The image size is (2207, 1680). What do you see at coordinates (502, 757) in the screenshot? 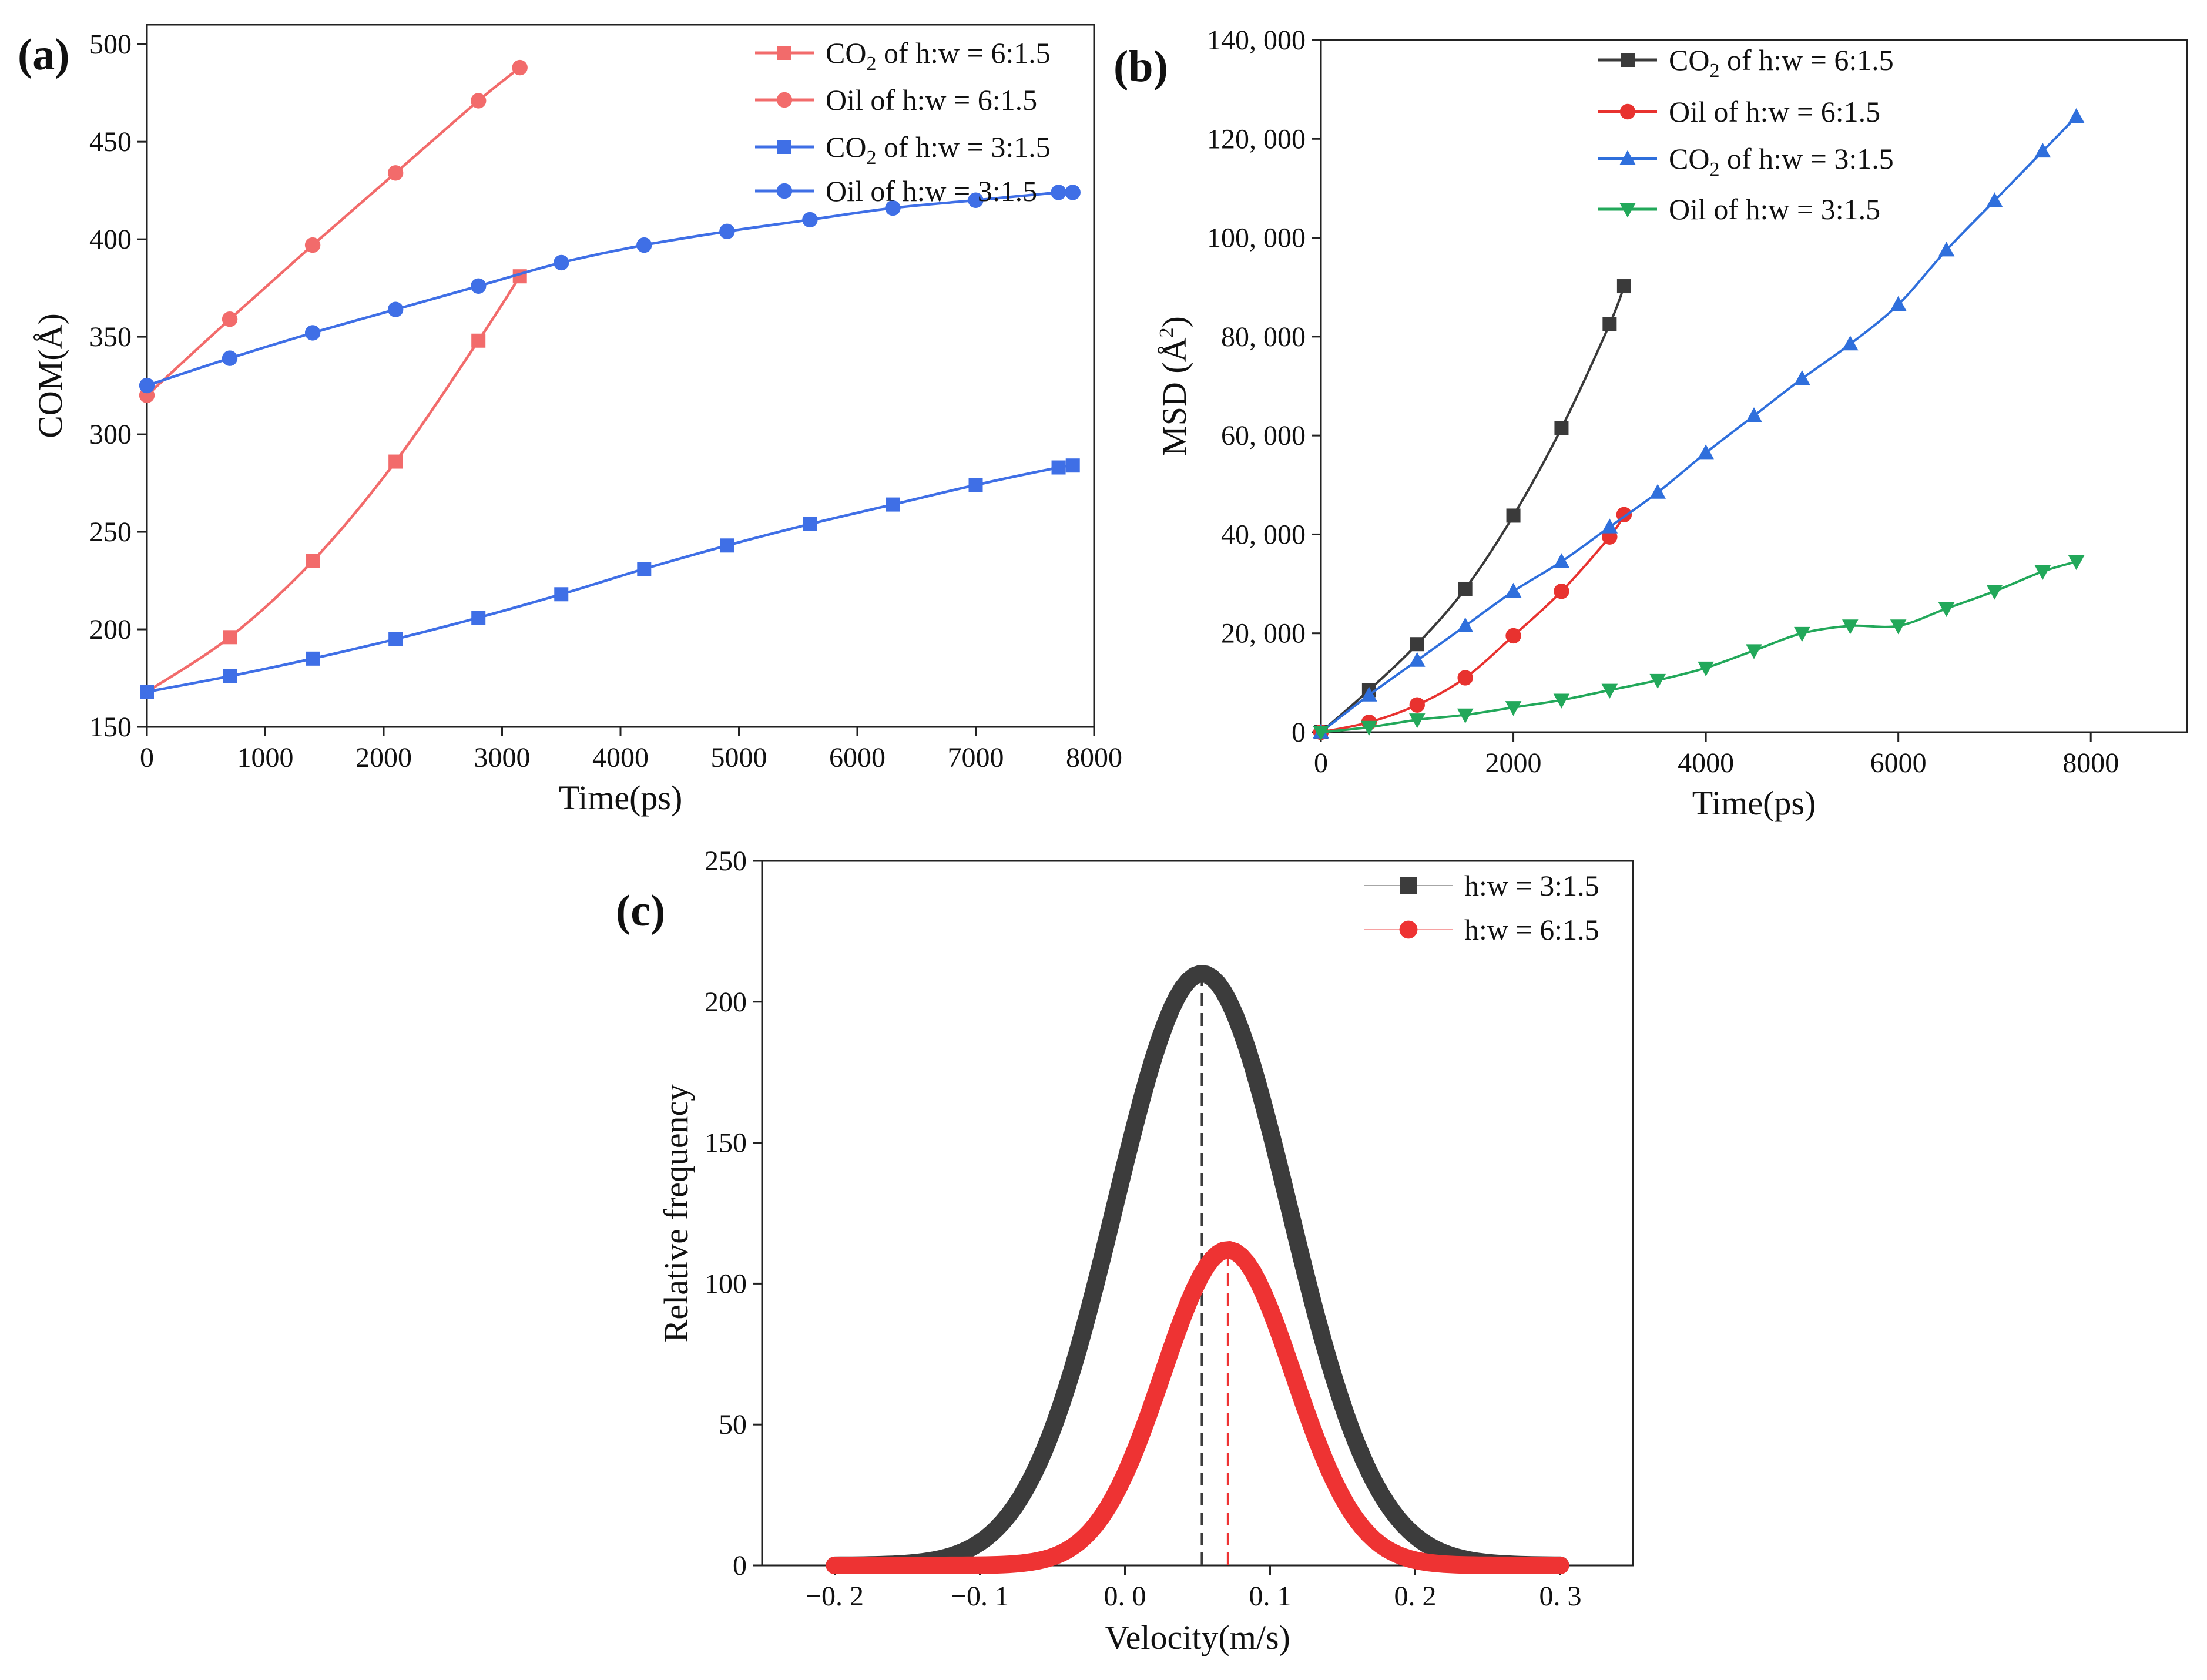
I see `x-tick-label: 3000` at bounding box center [502, 757].